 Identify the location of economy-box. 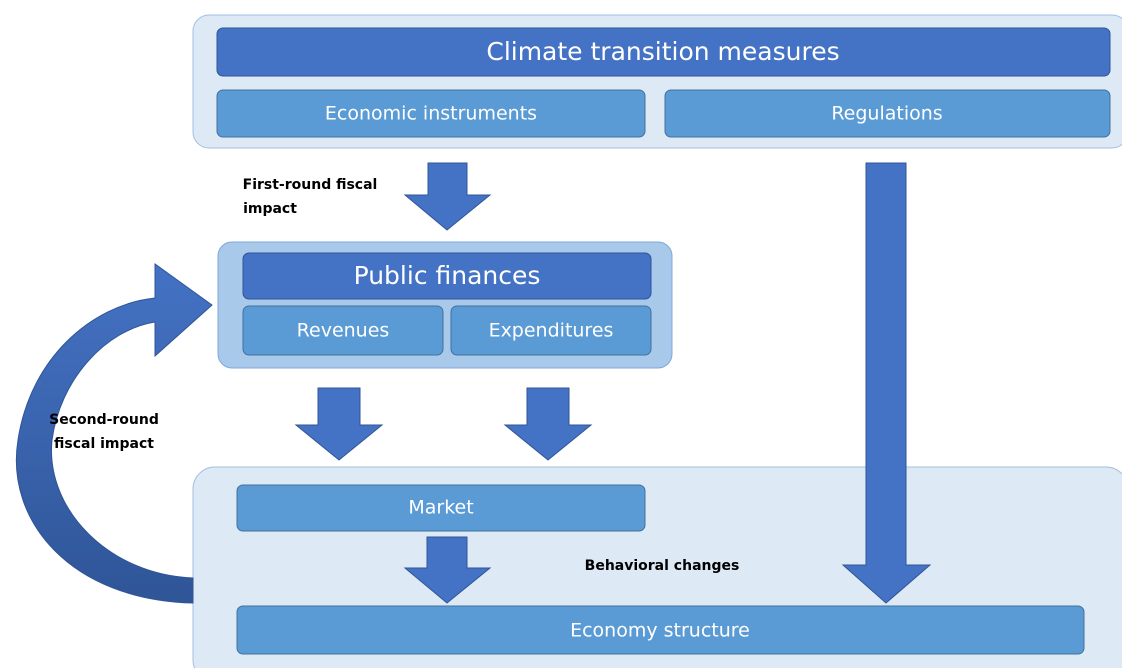
(660, 630).